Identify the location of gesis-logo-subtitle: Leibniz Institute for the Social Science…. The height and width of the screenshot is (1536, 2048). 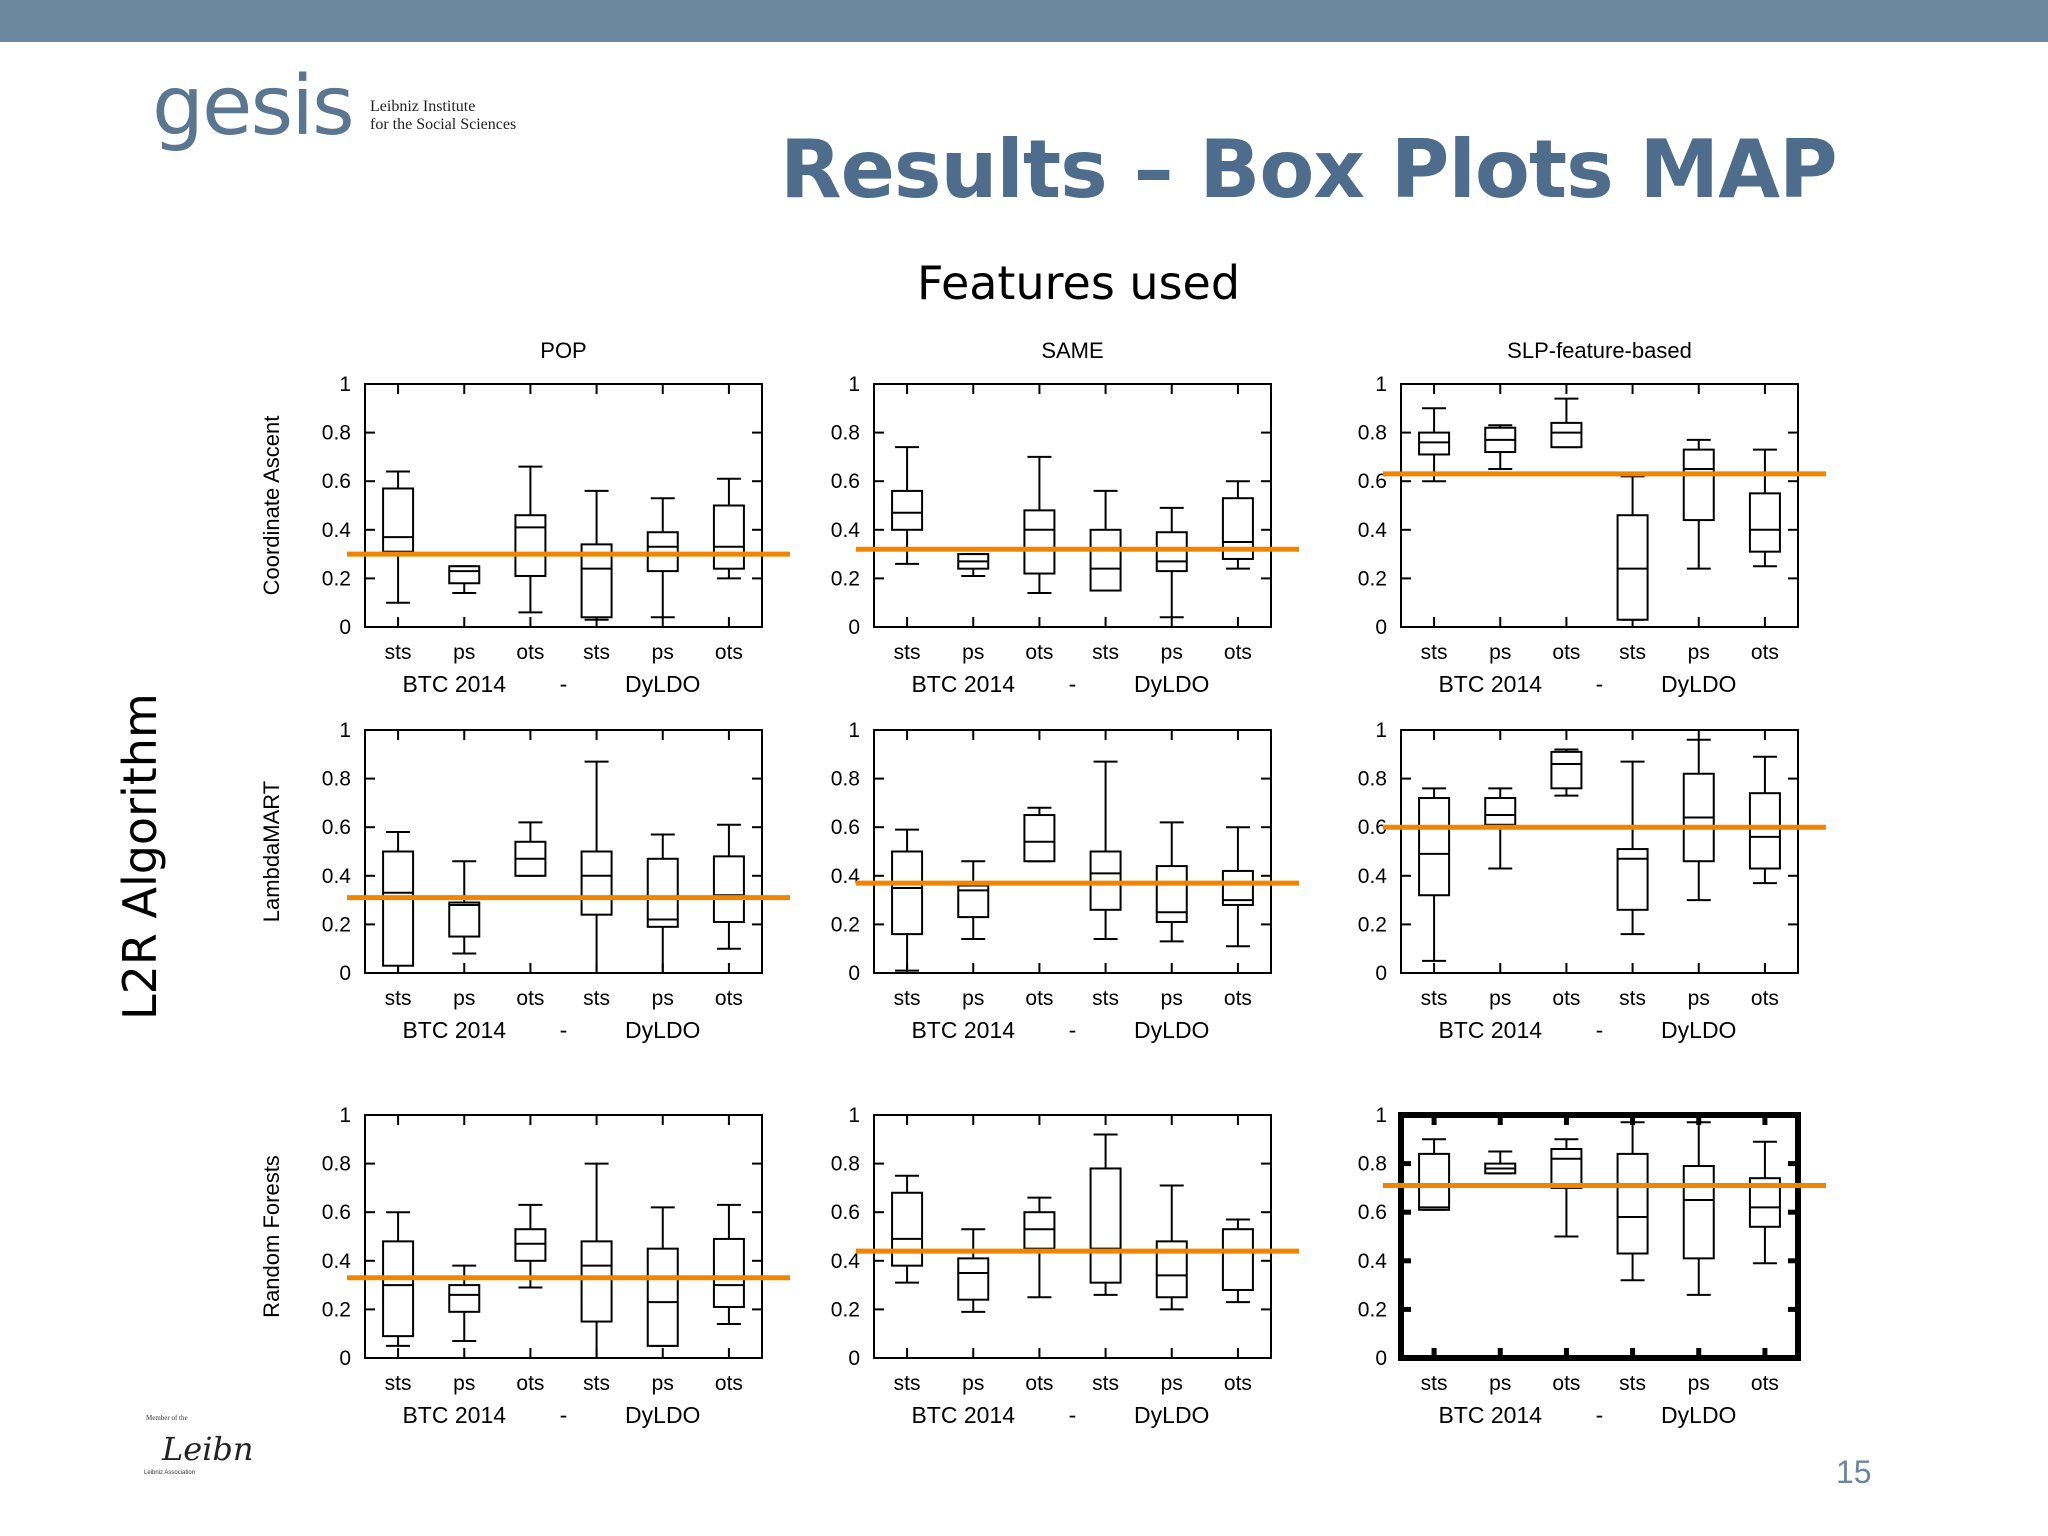
(470, 116).